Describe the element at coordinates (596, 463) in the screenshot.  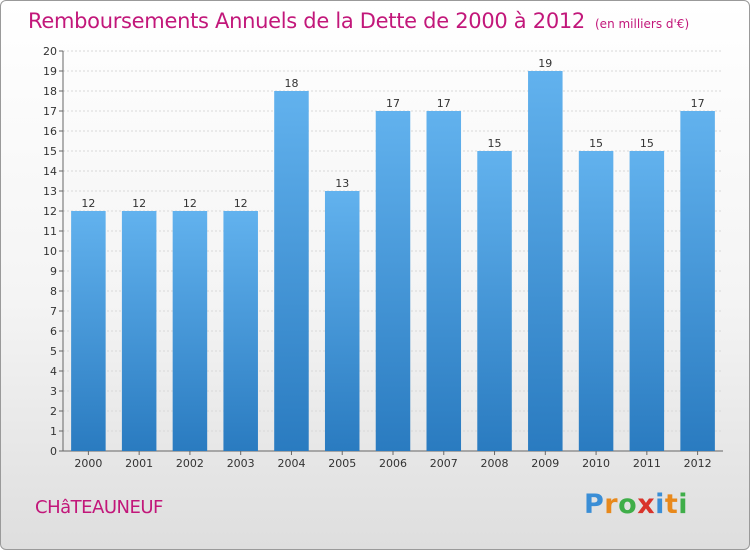
I see `x-tick-label: 2010` at that location.